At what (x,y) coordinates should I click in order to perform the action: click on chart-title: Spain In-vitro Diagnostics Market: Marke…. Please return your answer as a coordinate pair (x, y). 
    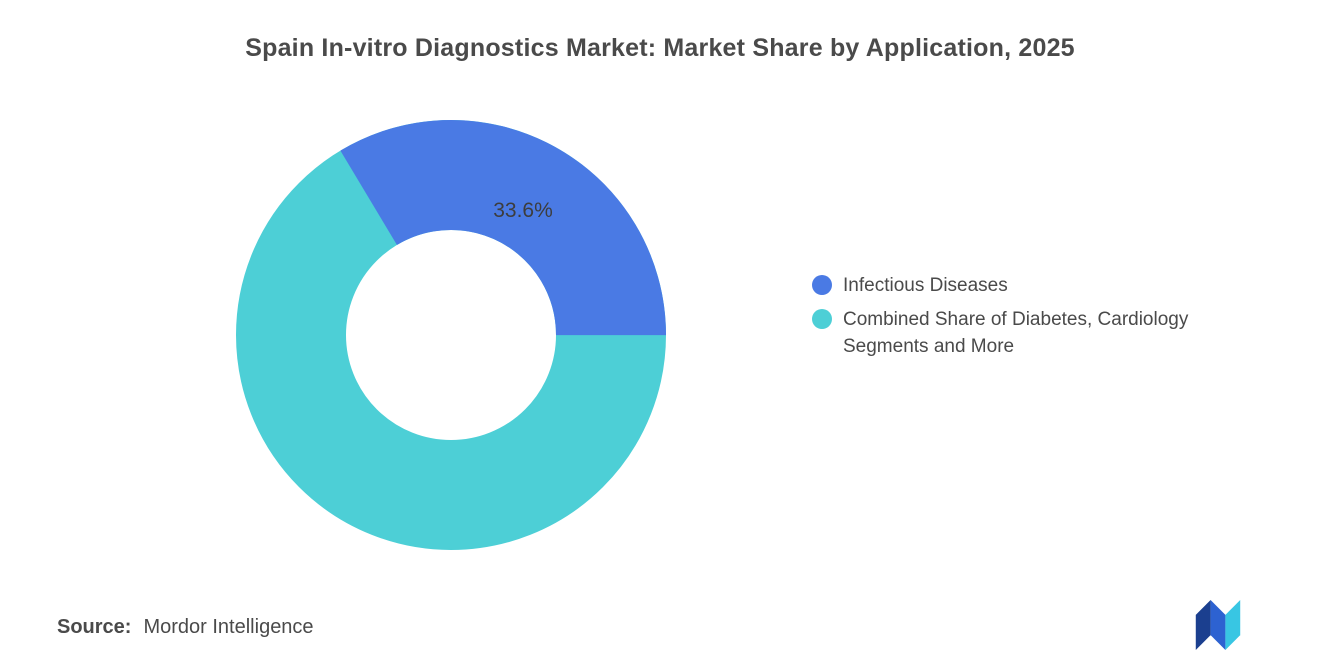
    Looking at the image, I should click on (660, 48).